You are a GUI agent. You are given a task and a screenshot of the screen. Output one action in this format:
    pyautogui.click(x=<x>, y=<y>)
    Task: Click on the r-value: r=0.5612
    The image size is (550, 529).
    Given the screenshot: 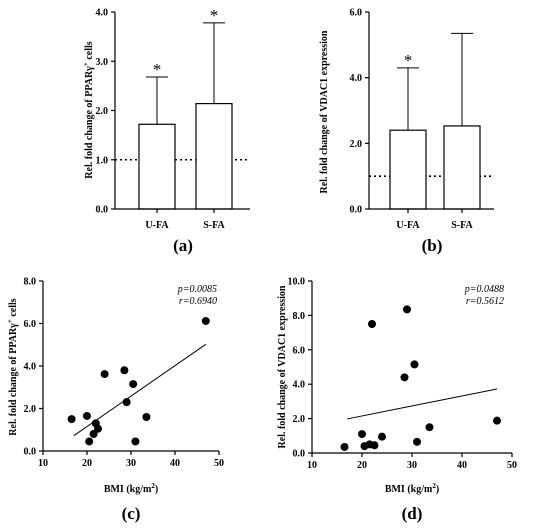 What is the action you would take?
    pyautogui.click(x=485, y=301)
    